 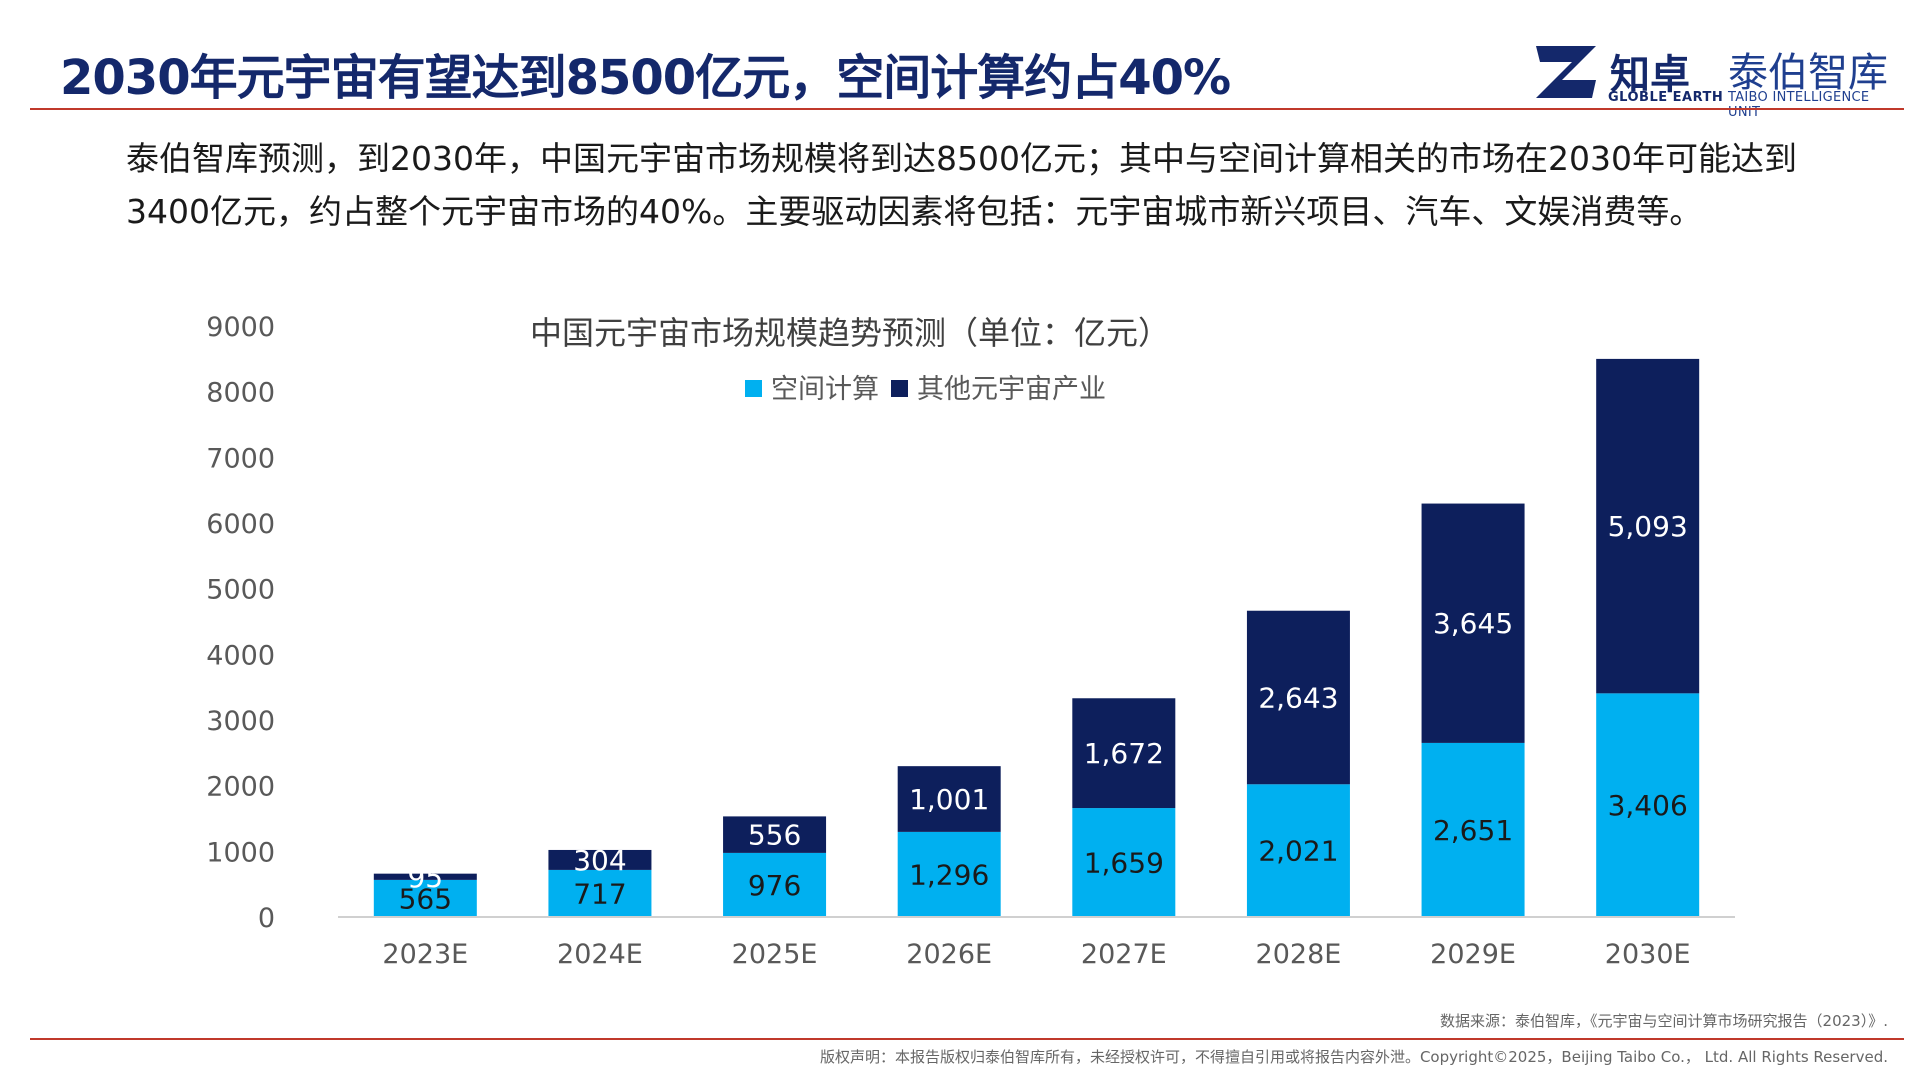 I want to click on globle-earth-logo-icon, so click(x=1566, y=72).